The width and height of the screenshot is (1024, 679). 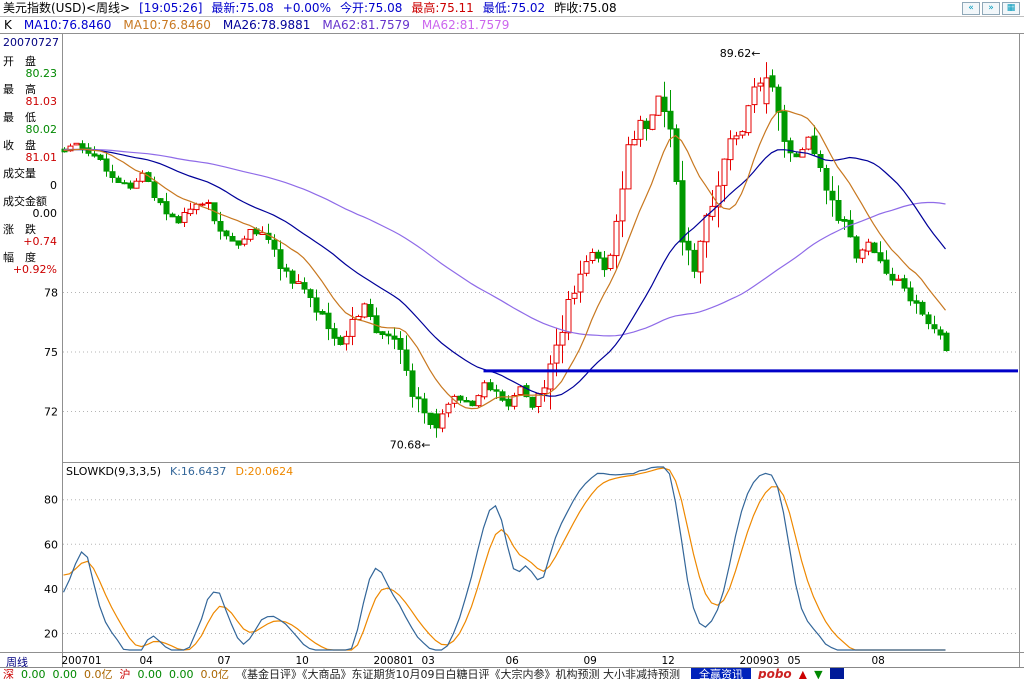 What do you see at coordinates (82, 661) in the screenshot?
I see `svg-text: 200701` at bounding box center [82, 661].